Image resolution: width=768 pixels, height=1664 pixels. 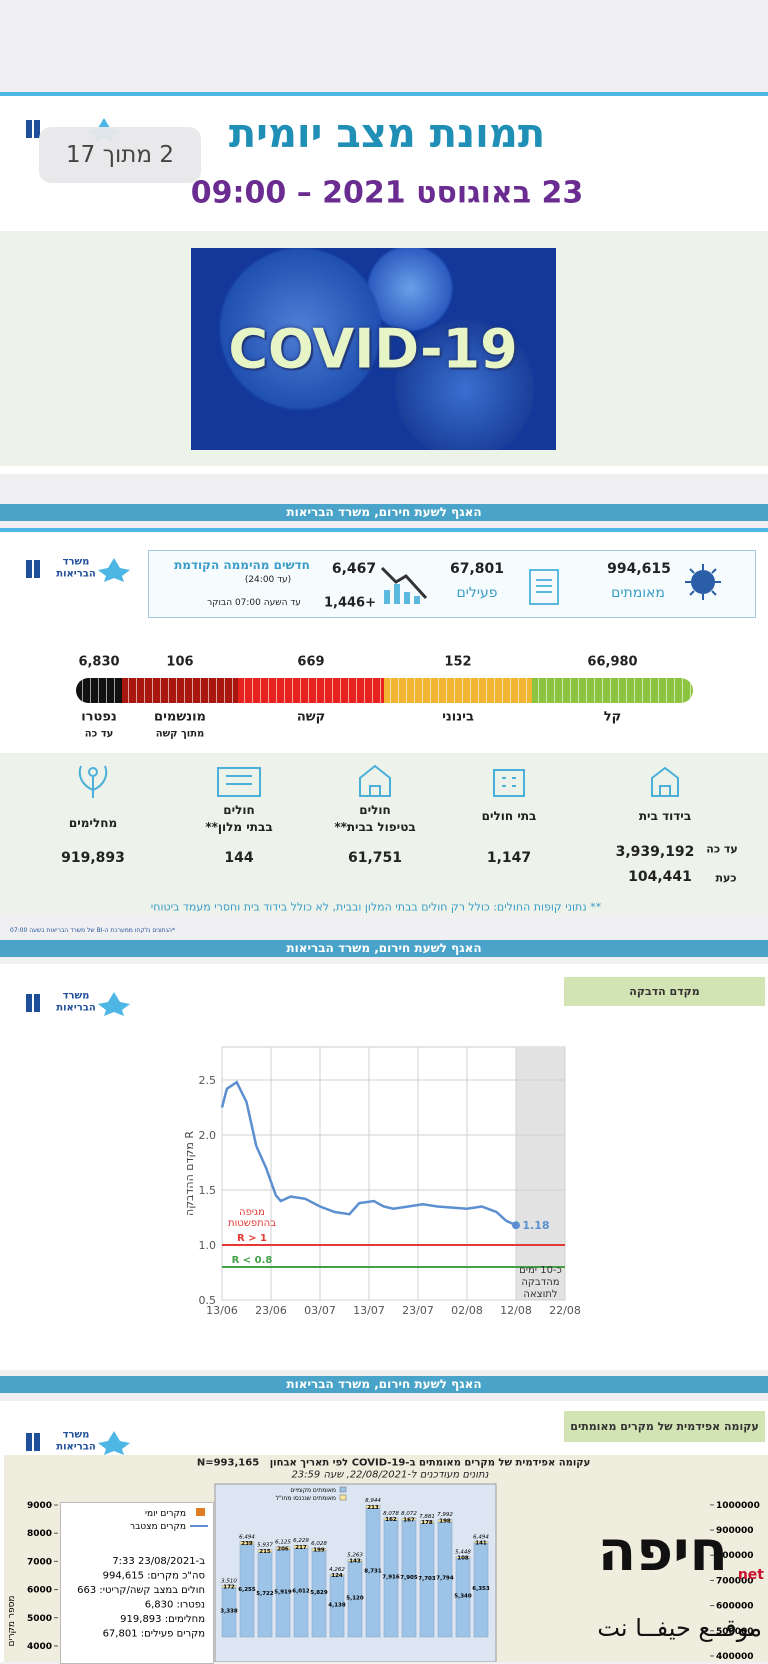 I want to click on inset-value-label: 7,916, so click(x=391, y=1578).